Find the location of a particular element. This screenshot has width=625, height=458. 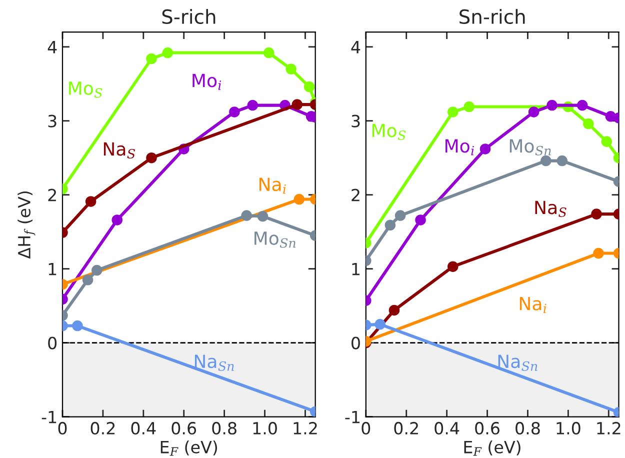

y-axis-title: ΔH$_{f}$ (eV) is located at coordinates (27, 225).